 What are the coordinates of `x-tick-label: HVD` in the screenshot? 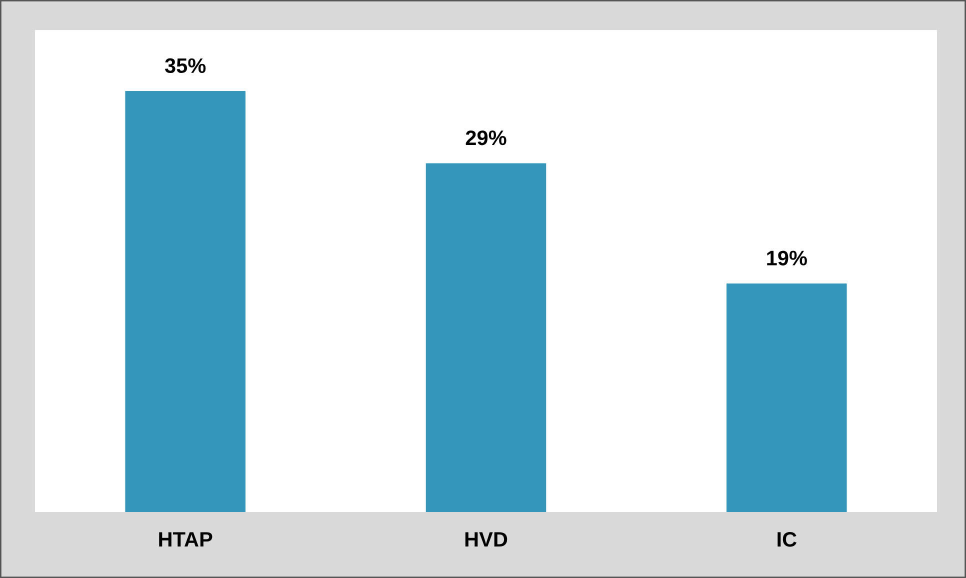 It's located at (486, 539).